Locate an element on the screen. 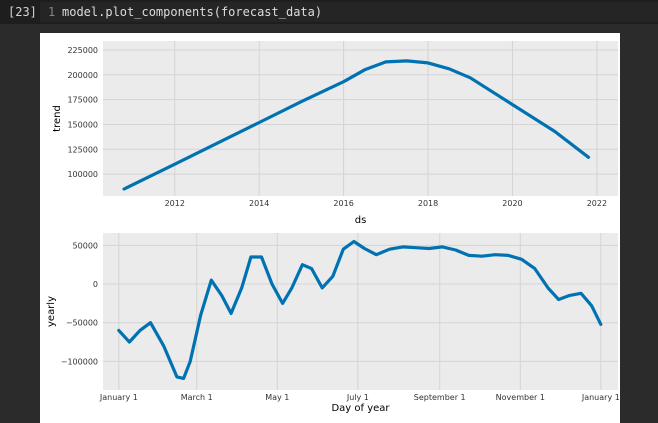 The image size is (658, 423). y-tick-label: 150000 is located at coordinates (82, 124).